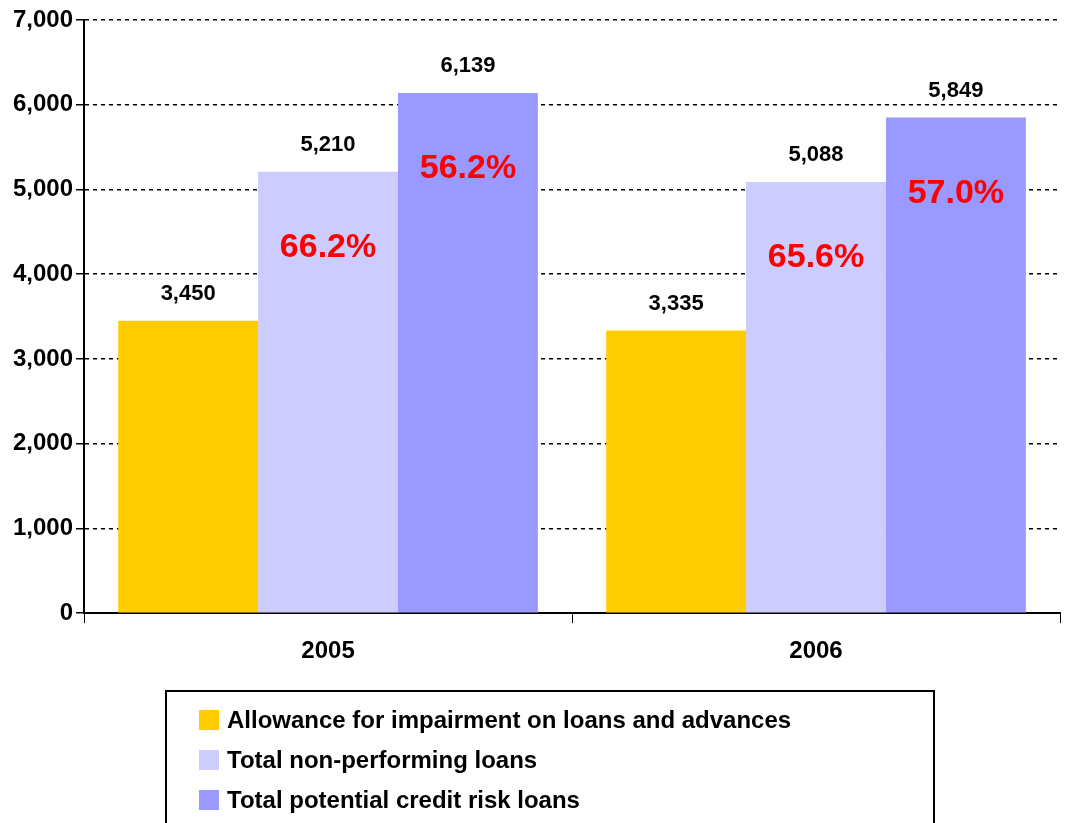  What do you see at coordinates (468, 65) in the screenshot?
I see `data-label: 6,139` at bounding box center [468, 65].